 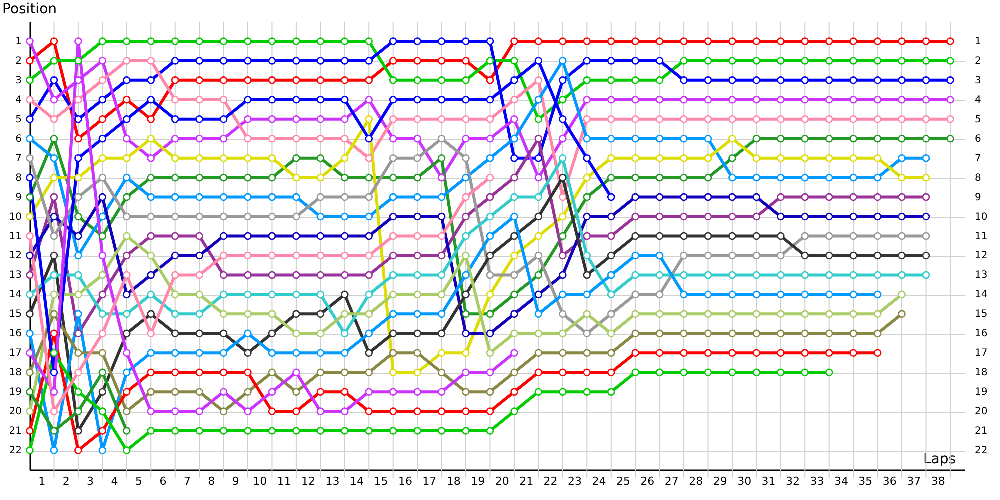 What do you see at coordinates (769, 481) in the screenshot?
I see `x-tick-label: 31` at bounding box center [769, 481].